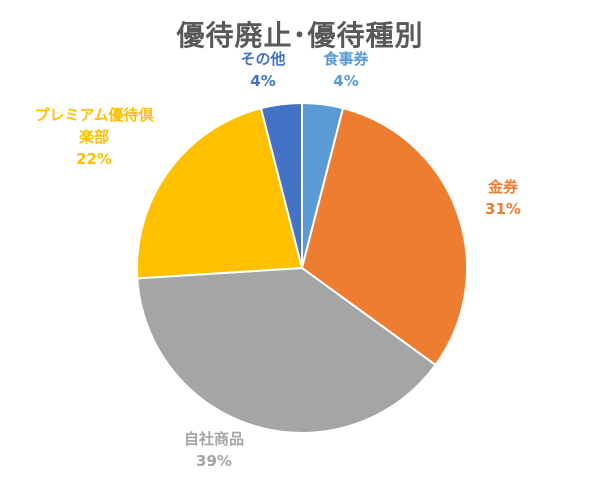 This screenshot has width=600, height=478. Describe the element at coordinates (502, 187) in the screenshot. I see `slice-label-text: 金券` at that location.